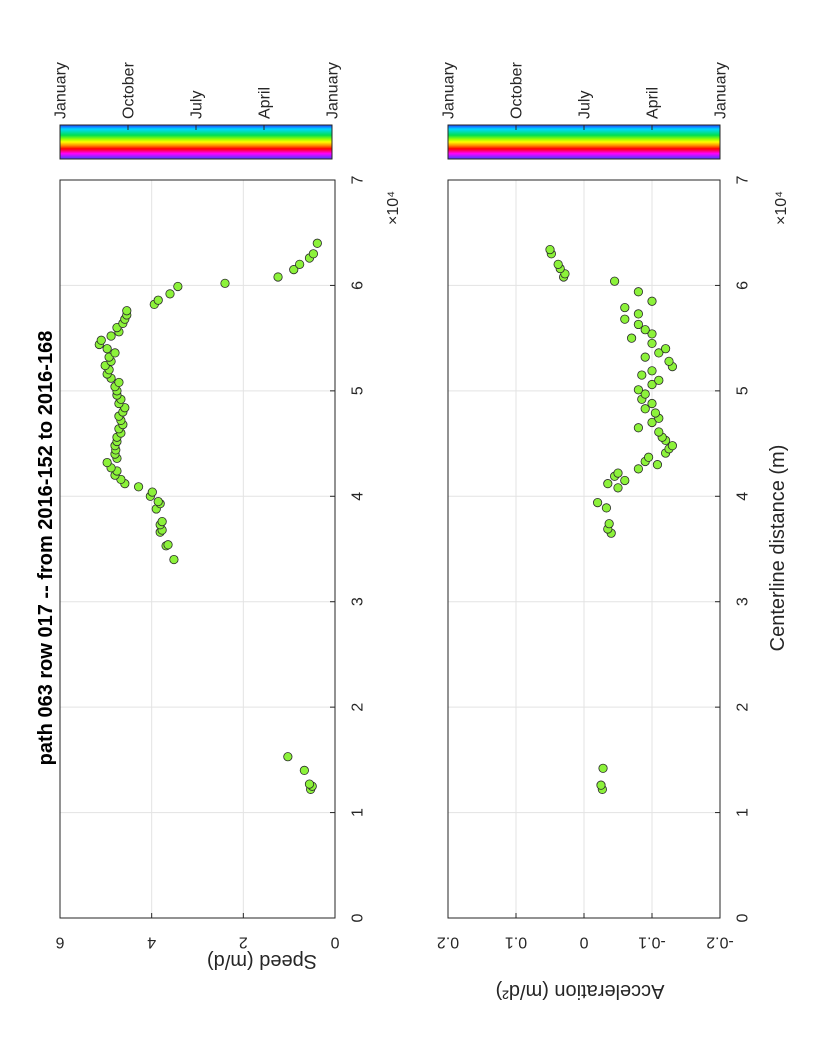  Describe the element at coordinates (393, 208) in the screenshot. I see `speed-x-exponent: ×10⁴` at that location.